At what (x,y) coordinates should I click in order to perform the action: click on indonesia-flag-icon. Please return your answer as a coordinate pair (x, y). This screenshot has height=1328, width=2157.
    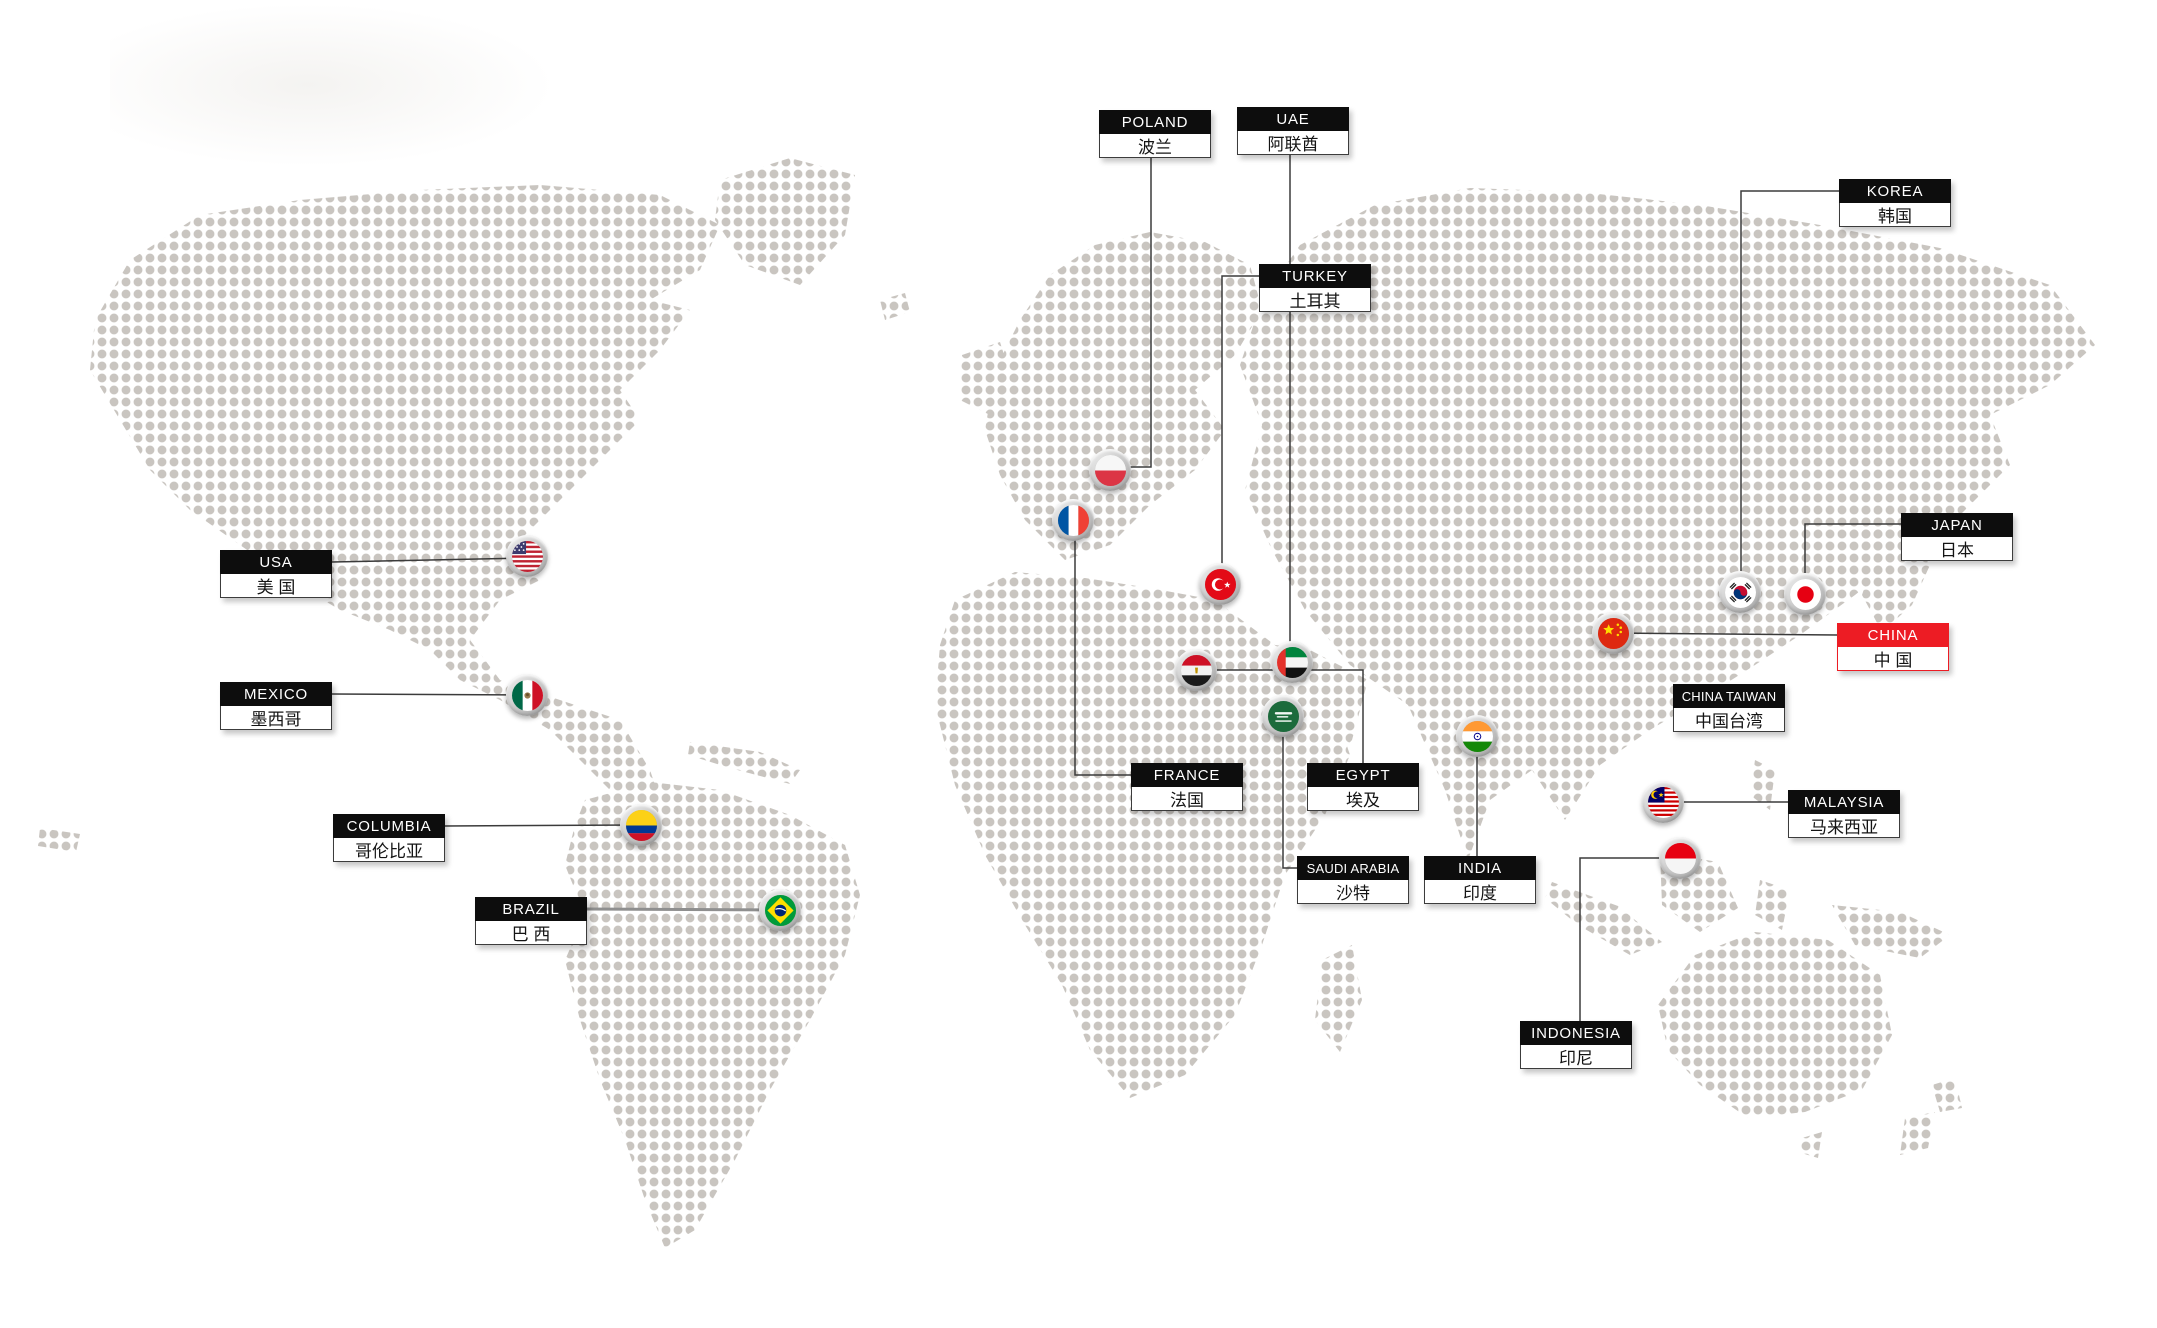
    Looking at the image, I should click on (1680, 858).